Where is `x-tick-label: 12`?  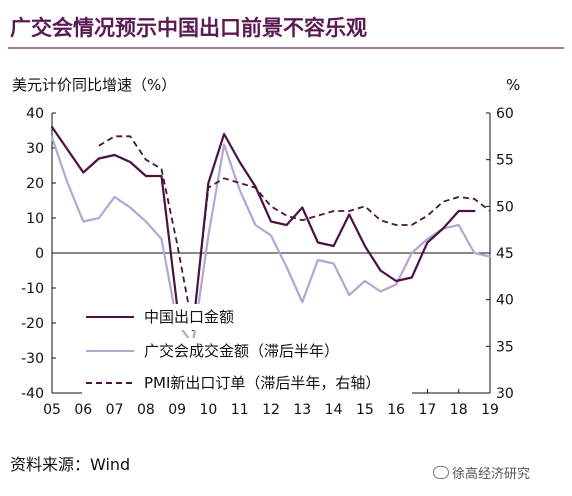 x-tick-label: 12 is located at coordinates (271, 410).